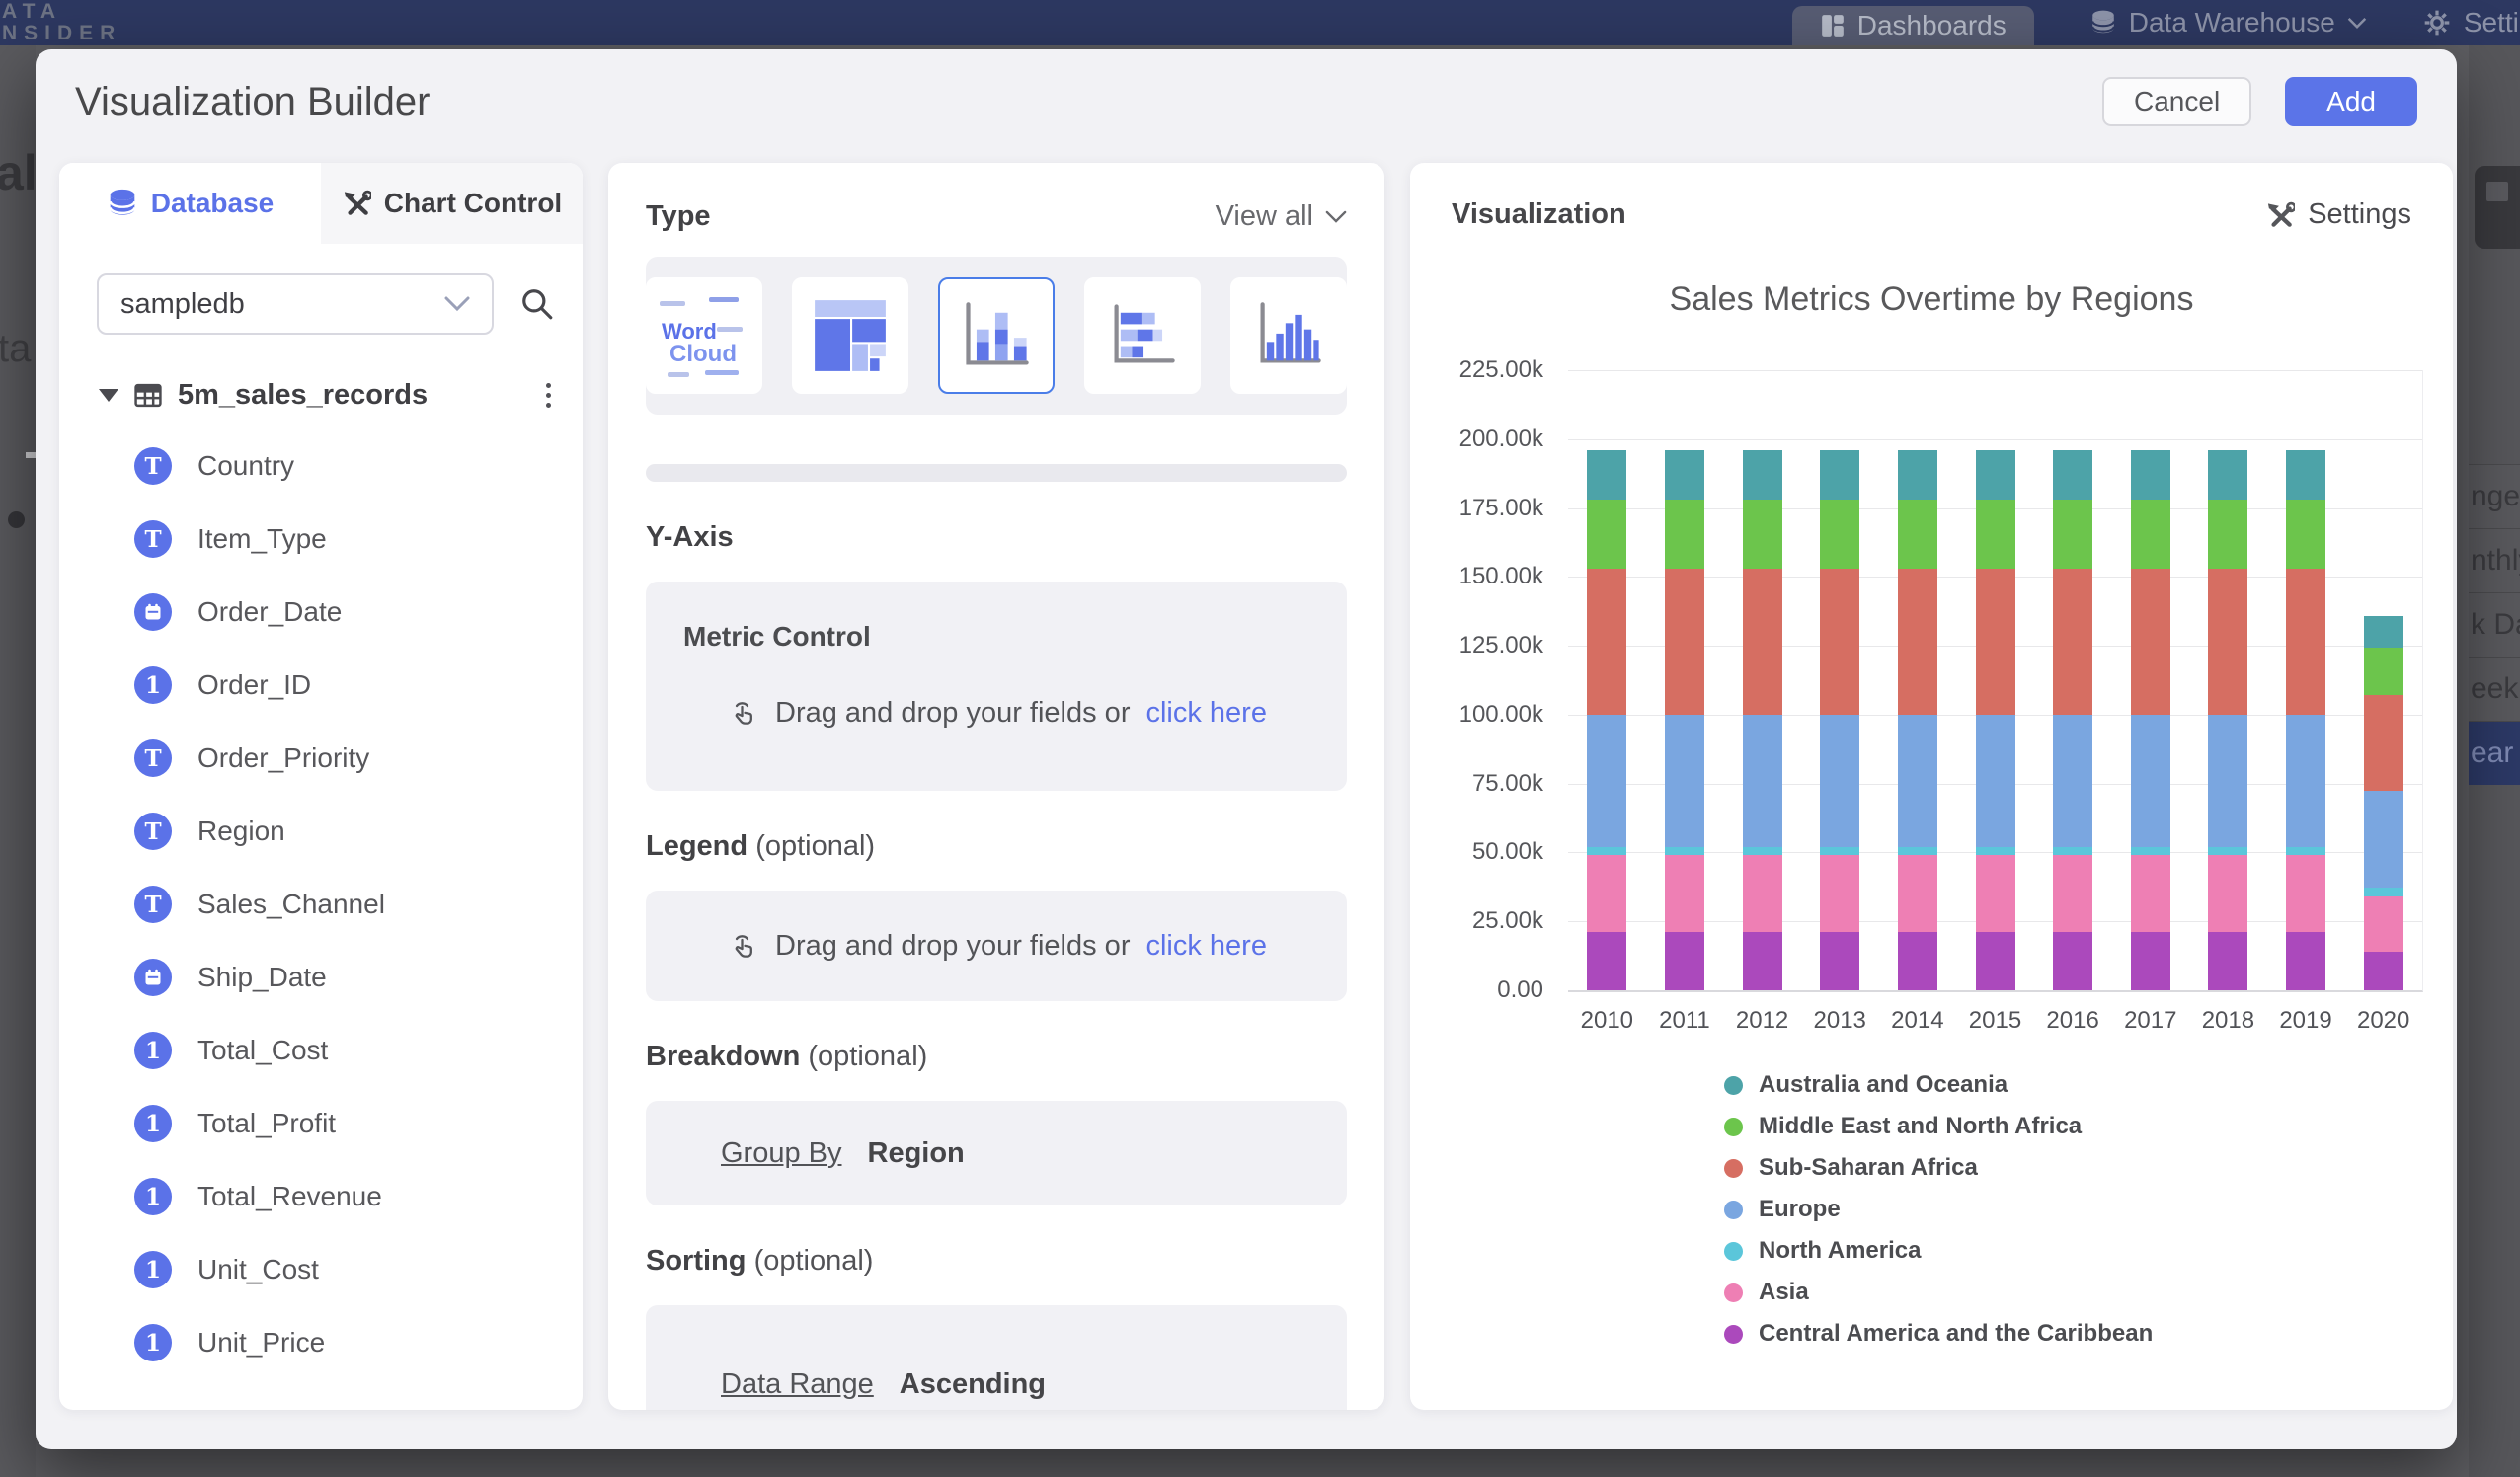 This screenshot has height=1477, width=2520. What do you see at coordinates (321, 1123) in the screenshot?
I see `field-item-total_profit: 1 Total_Profit` at bounding box center [321, 1123].